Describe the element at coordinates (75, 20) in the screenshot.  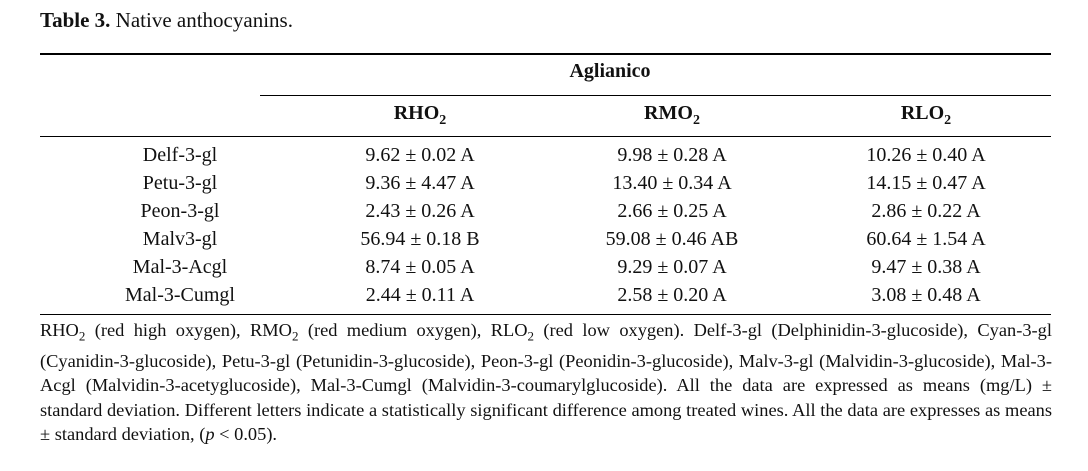
I see `table-label: Table 3.` at that location.